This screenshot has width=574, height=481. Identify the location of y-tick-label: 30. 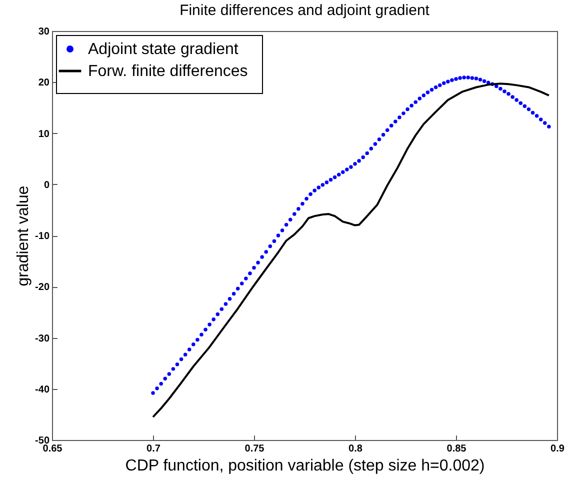
(44, 32).